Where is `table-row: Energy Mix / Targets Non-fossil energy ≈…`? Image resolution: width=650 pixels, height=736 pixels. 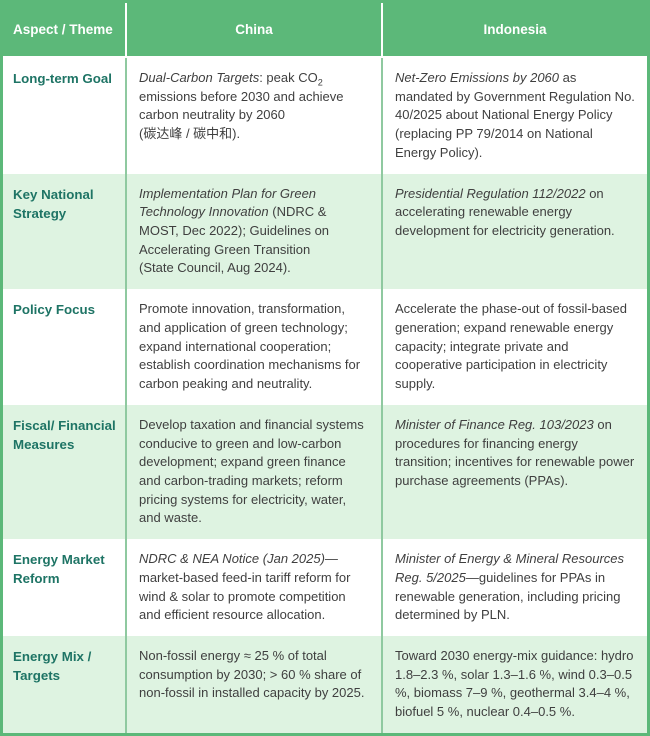
table-row: Energy Mix / Targets Non-fossil energy ≈… is located at coordinates (325, 684).